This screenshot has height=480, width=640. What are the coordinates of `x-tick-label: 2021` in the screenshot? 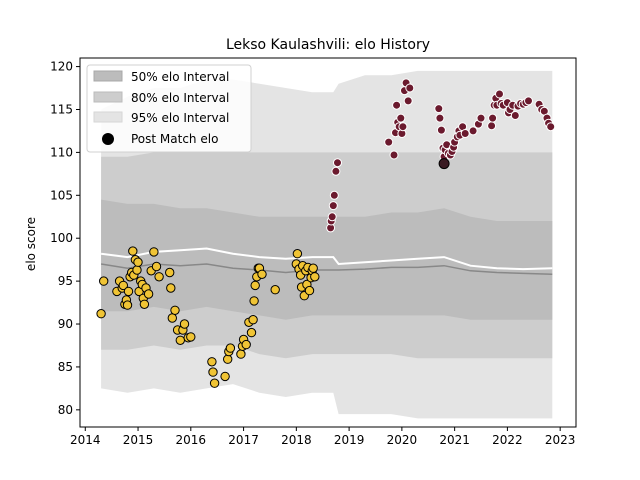 It's located at (454, 440).